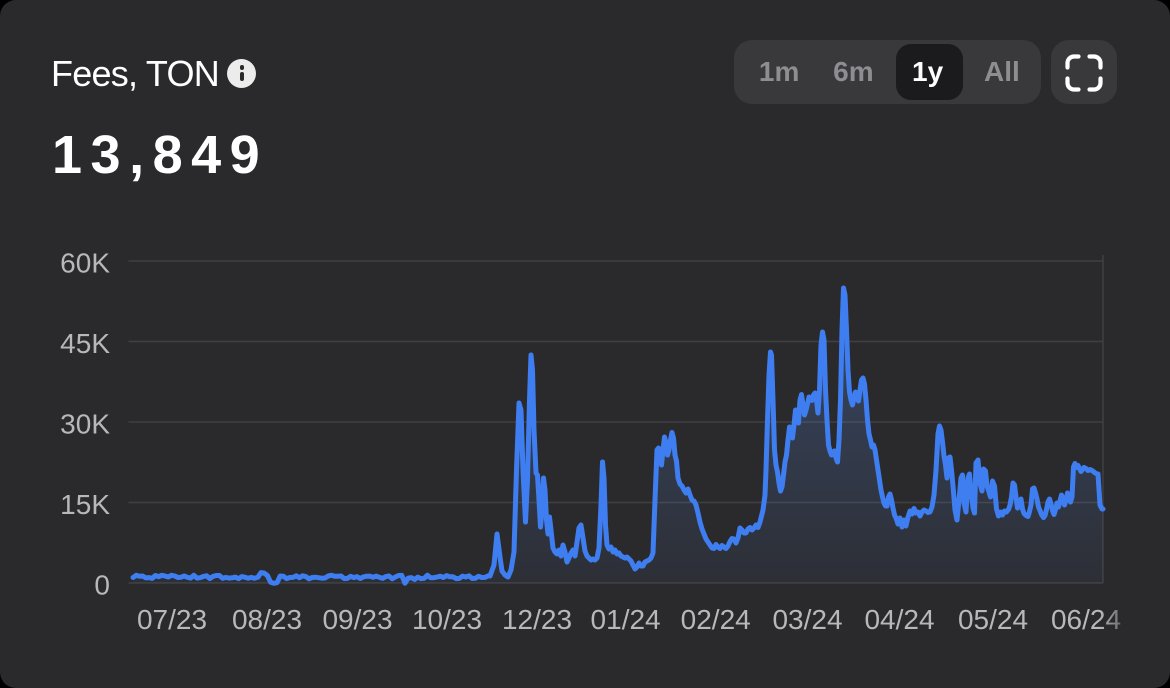  Describe the element at coordinates (807, 619) in the screenshot. I see `svg-text: 03/24` at that location.